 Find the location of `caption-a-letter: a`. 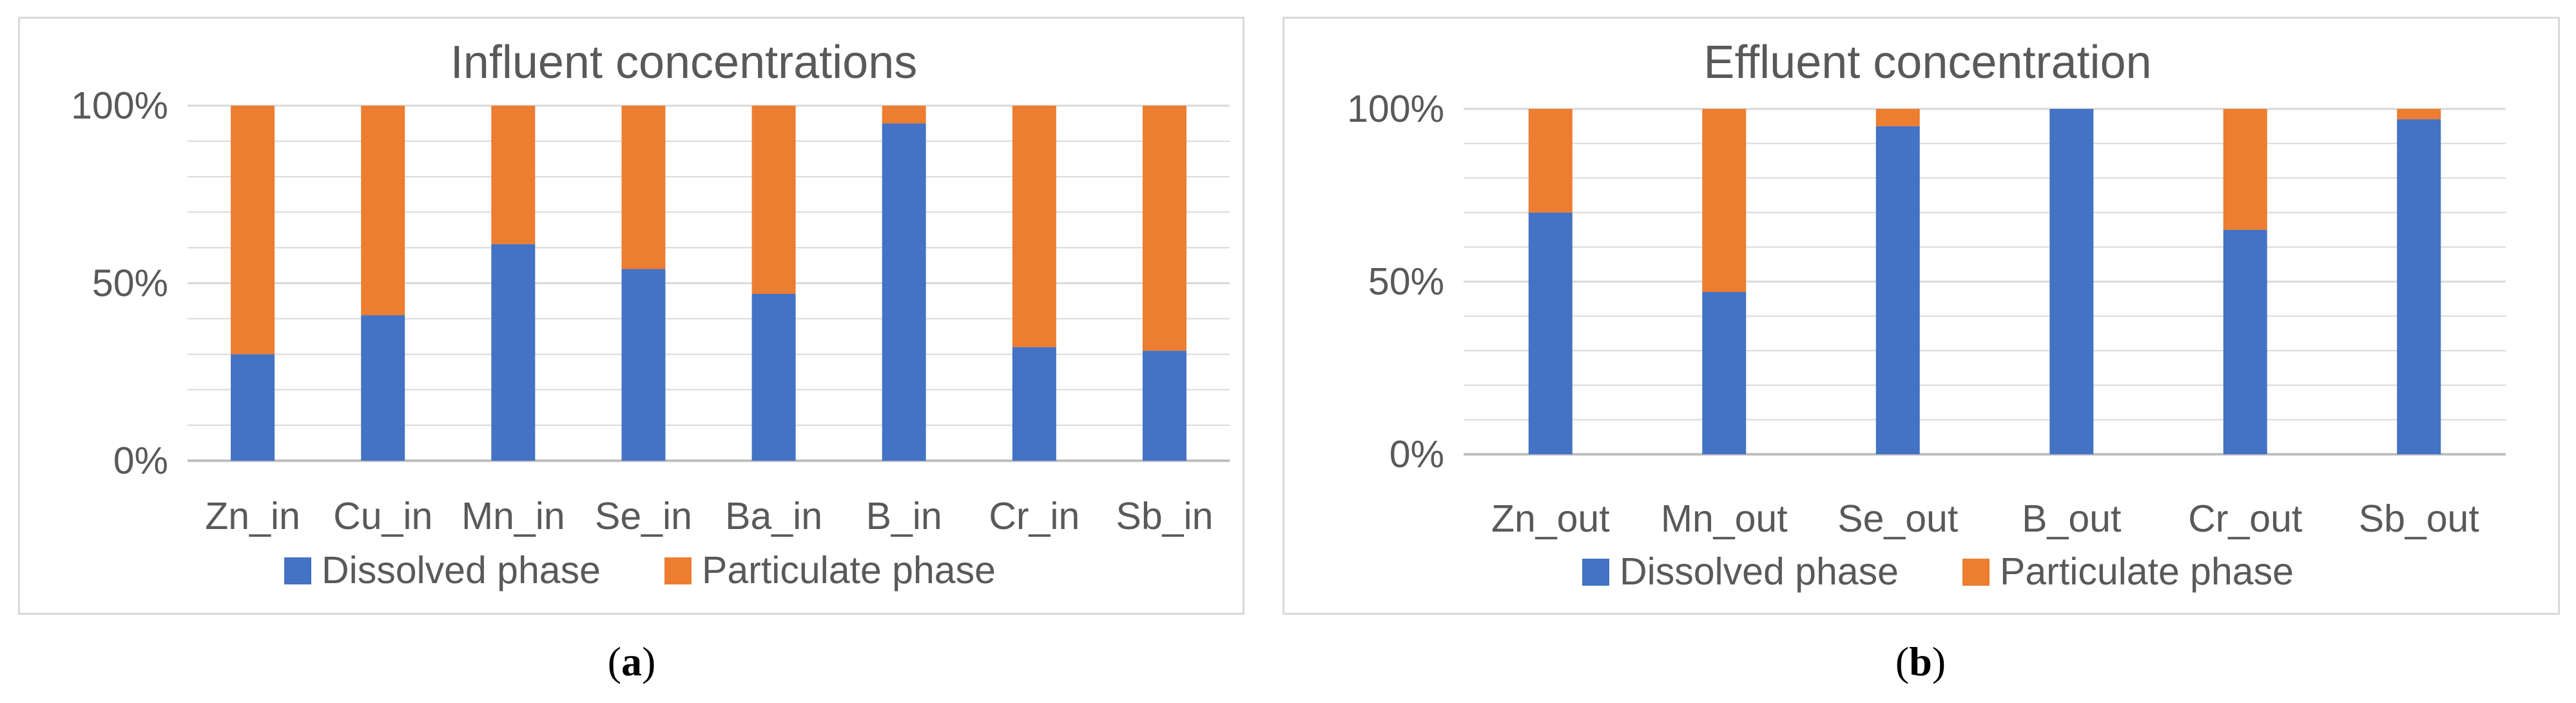

caption-a-letter: a is located at coordinates (631, 661).